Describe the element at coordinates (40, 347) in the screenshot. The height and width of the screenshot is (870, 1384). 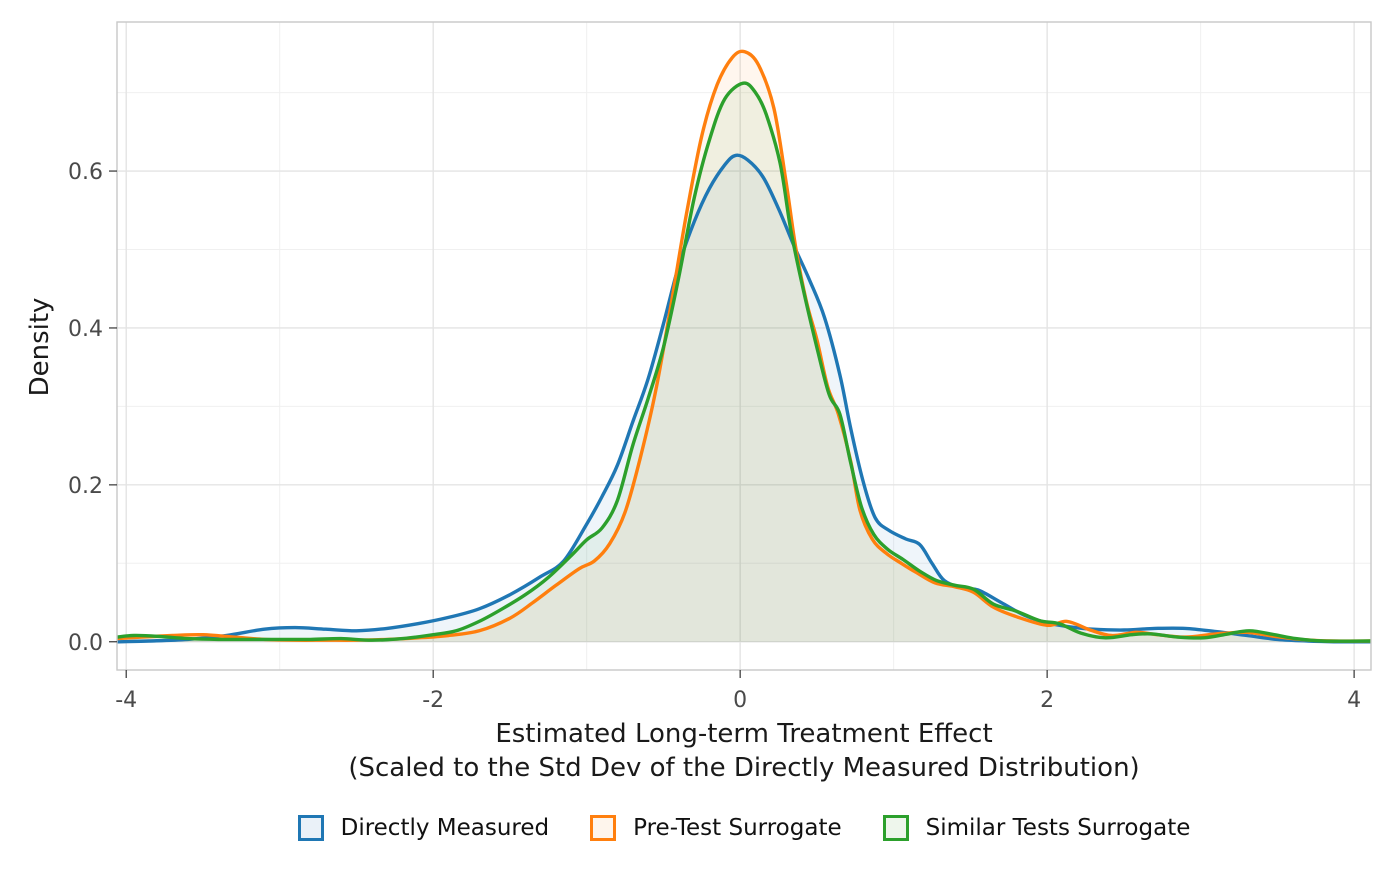
I see `y-axis-title: Density` at that location.